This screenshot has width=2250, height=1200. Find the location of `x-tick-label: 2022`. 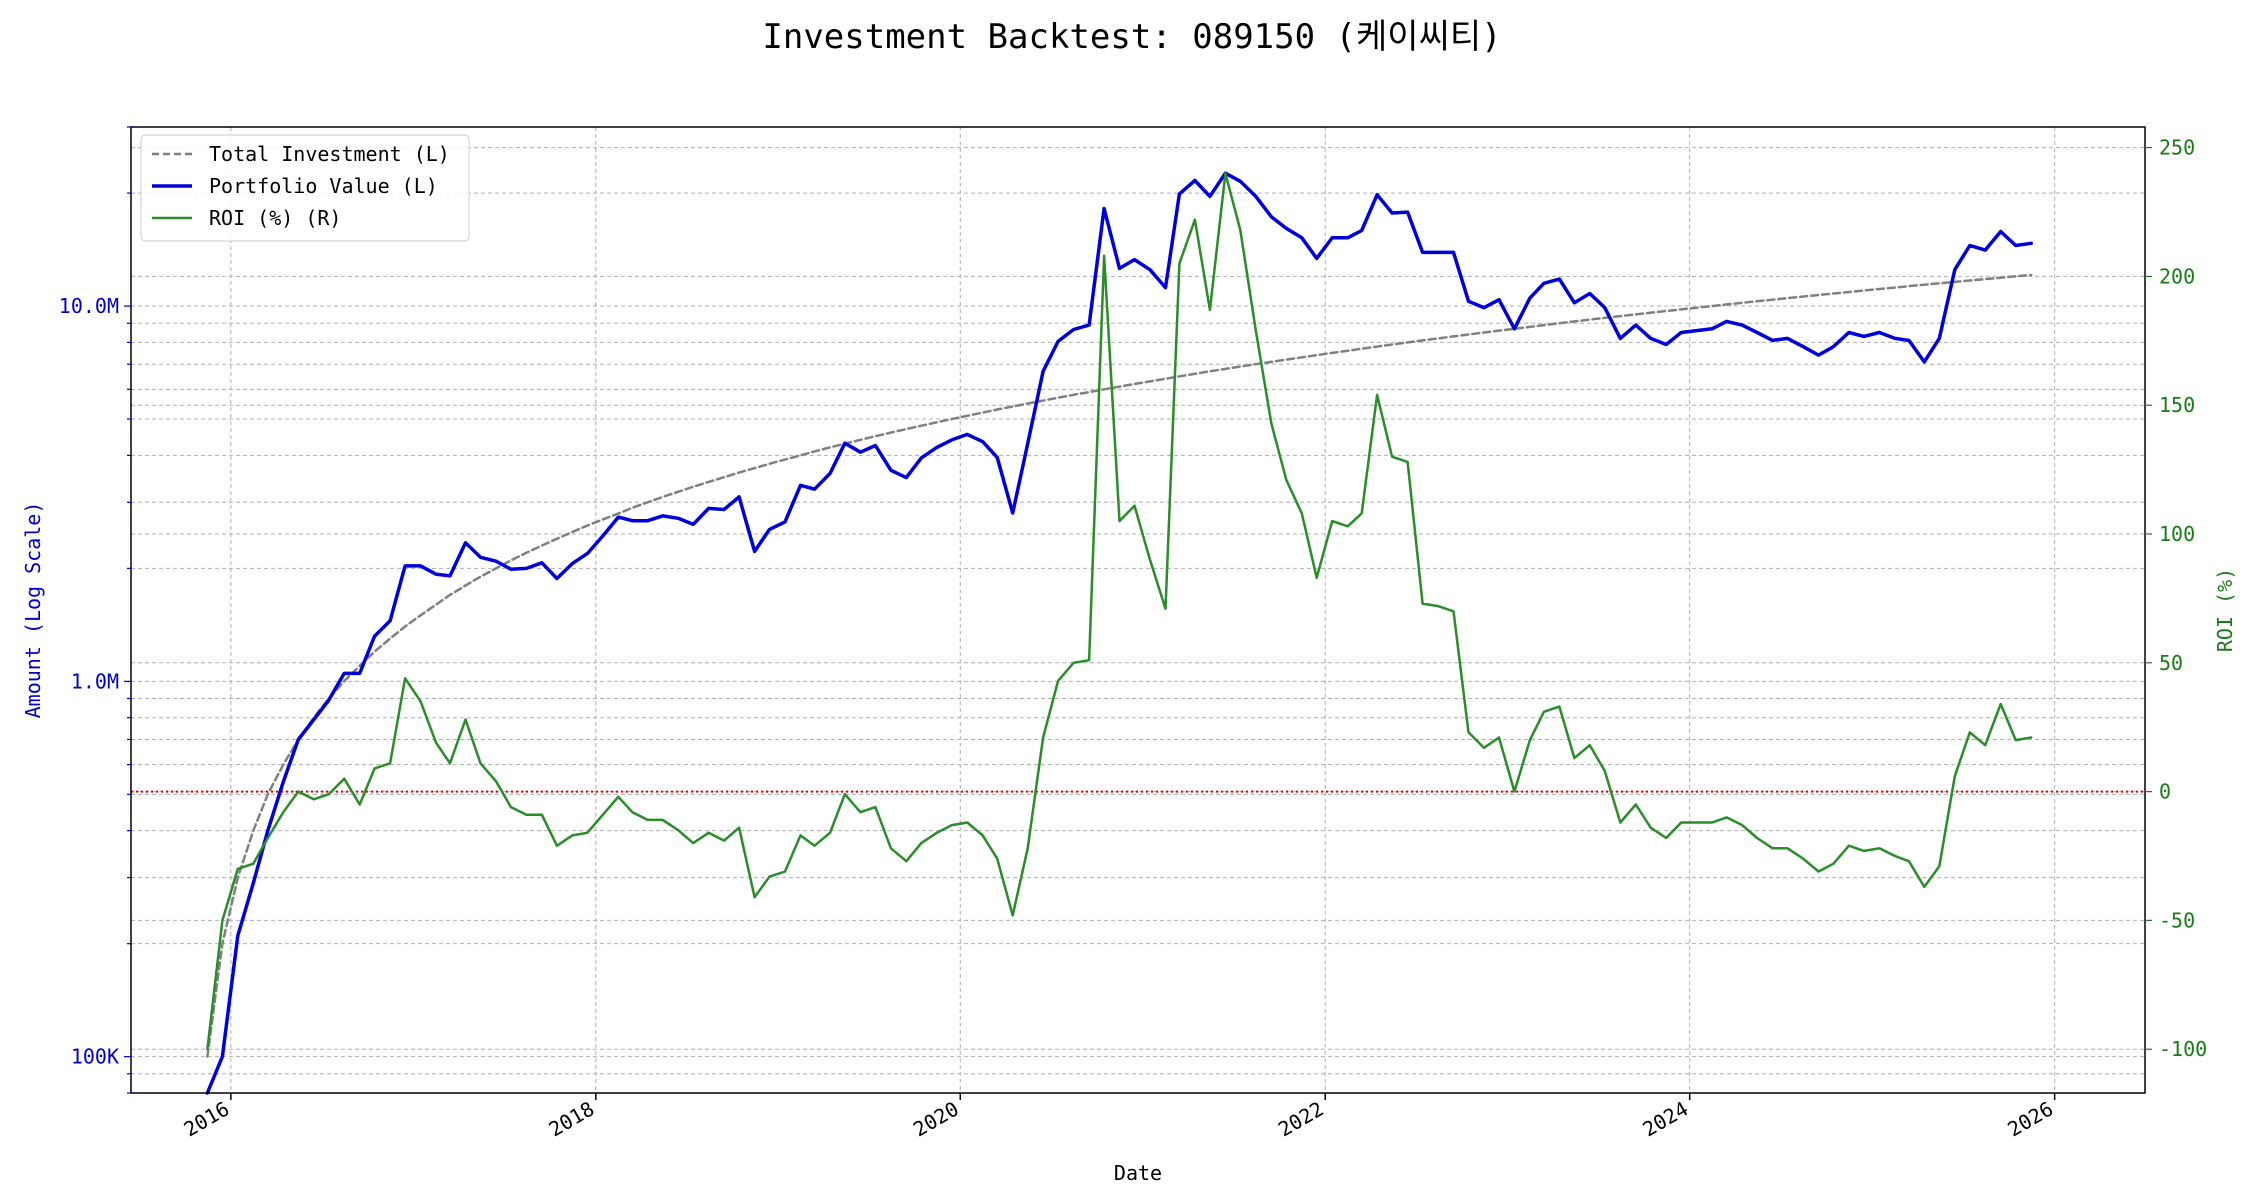

x-tick-label: 2022 is located at coordinates (1301, 1119).